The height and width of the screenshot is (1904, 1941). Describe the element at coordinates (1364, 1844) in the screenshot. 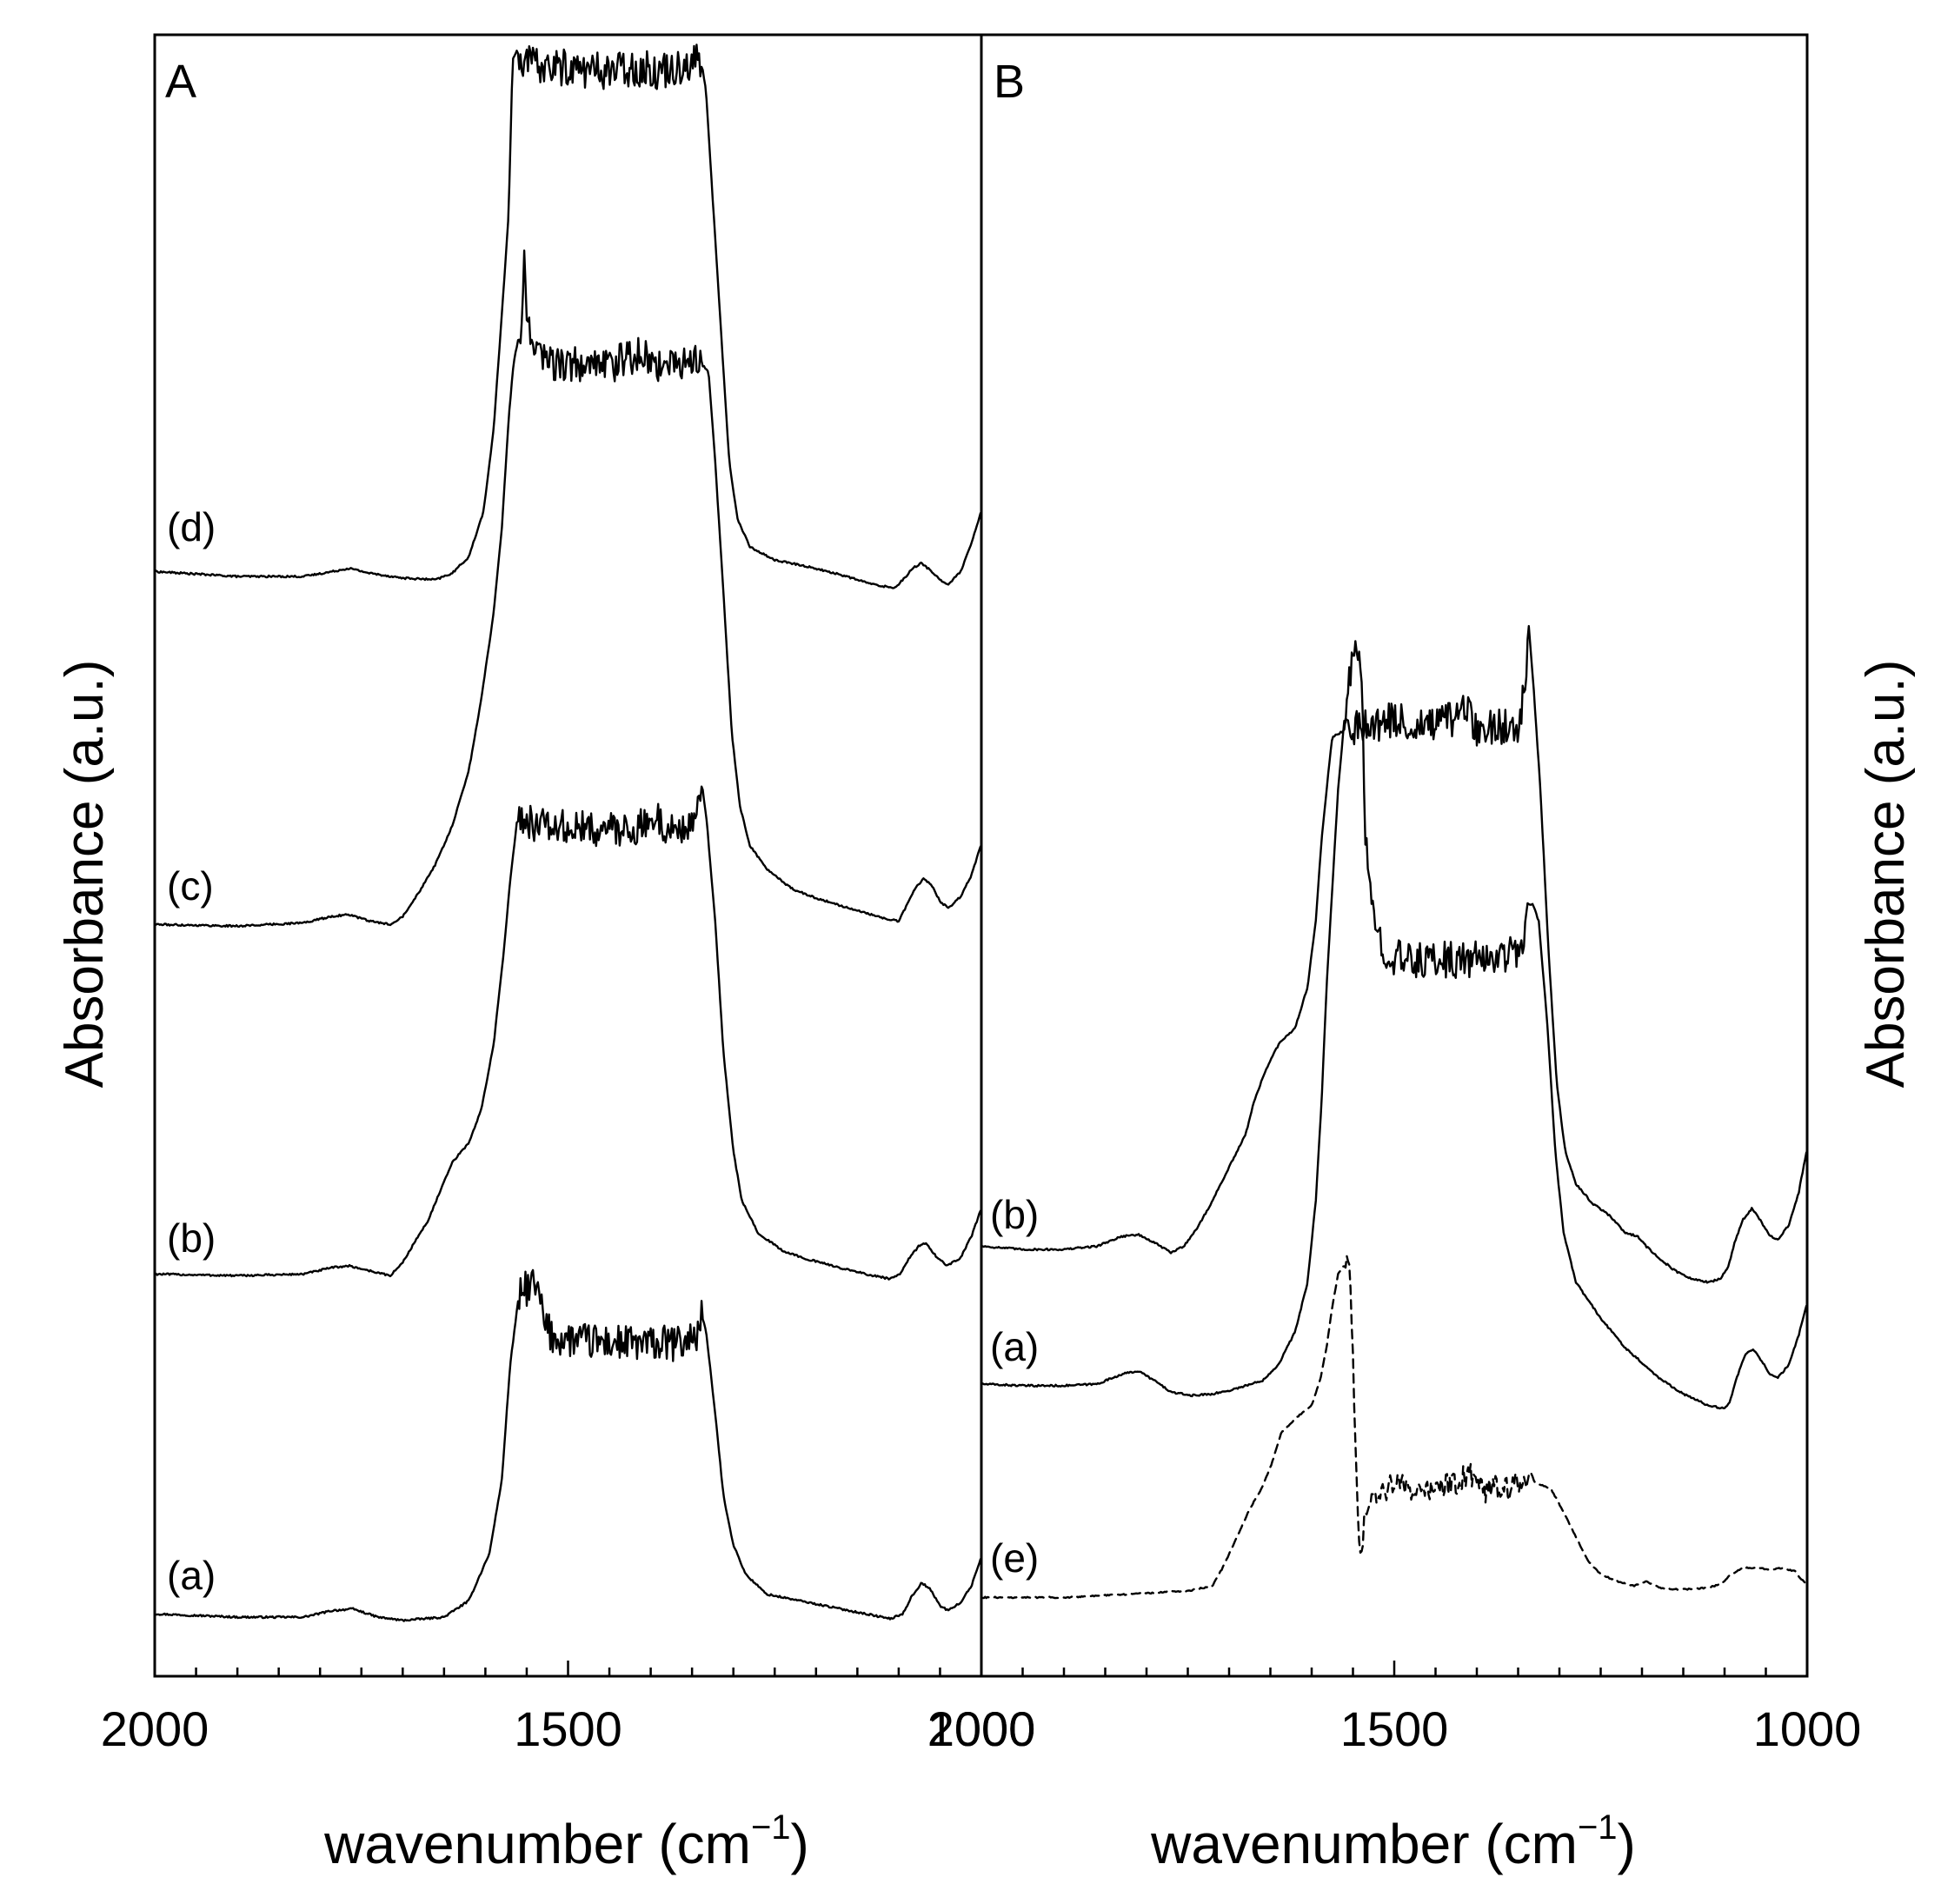

I see `panel-b-x-axis-title-main: wavenumber (cm` at that location.